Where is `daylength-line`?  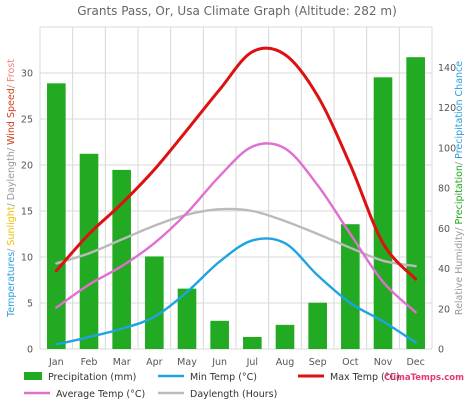 daylength-line is located at coordinates (236, 237).